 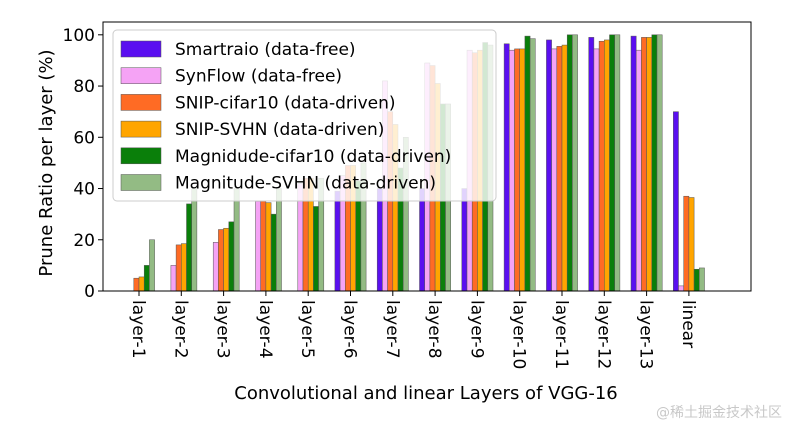 I want to click on y-tick-label: 20, so click(x=84, y=241).